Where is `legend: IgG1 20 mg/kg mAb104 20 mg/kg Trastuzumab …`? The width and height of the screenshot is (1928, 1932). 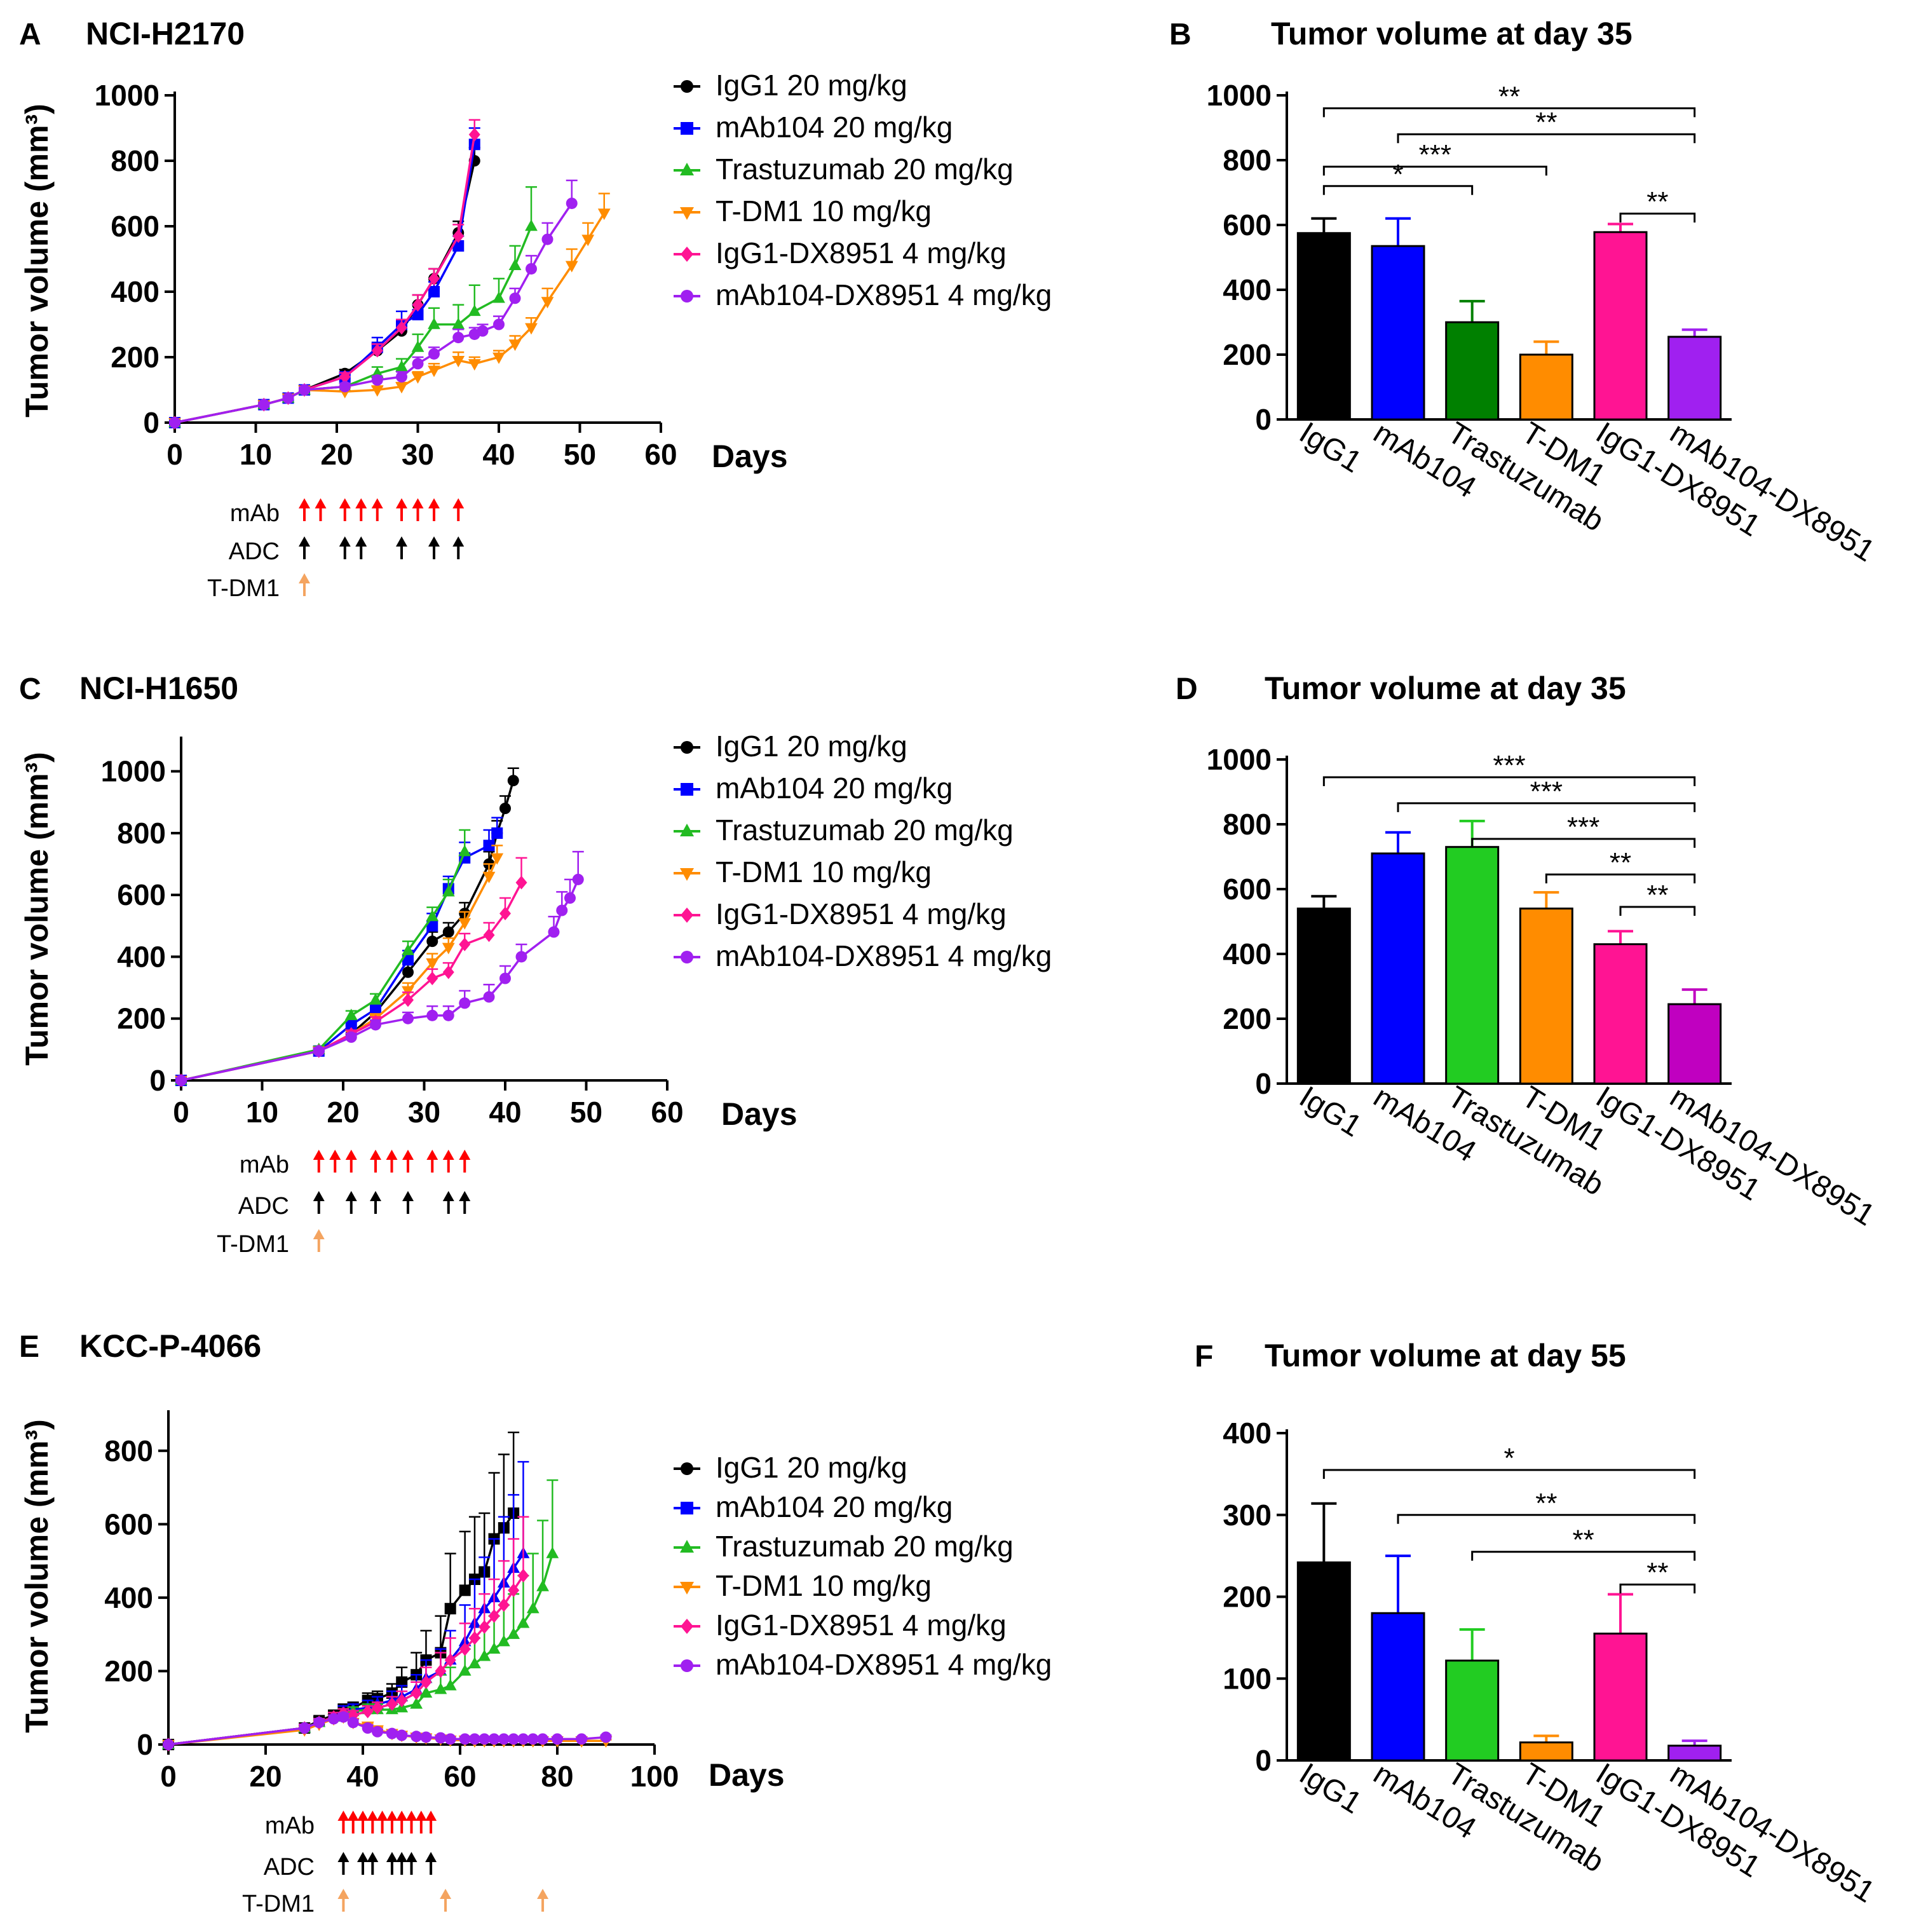 legend: IgG1 20 mg/kg mAb104 20 mg/kg Trastuzumab … is located at coordinates (863, 851).